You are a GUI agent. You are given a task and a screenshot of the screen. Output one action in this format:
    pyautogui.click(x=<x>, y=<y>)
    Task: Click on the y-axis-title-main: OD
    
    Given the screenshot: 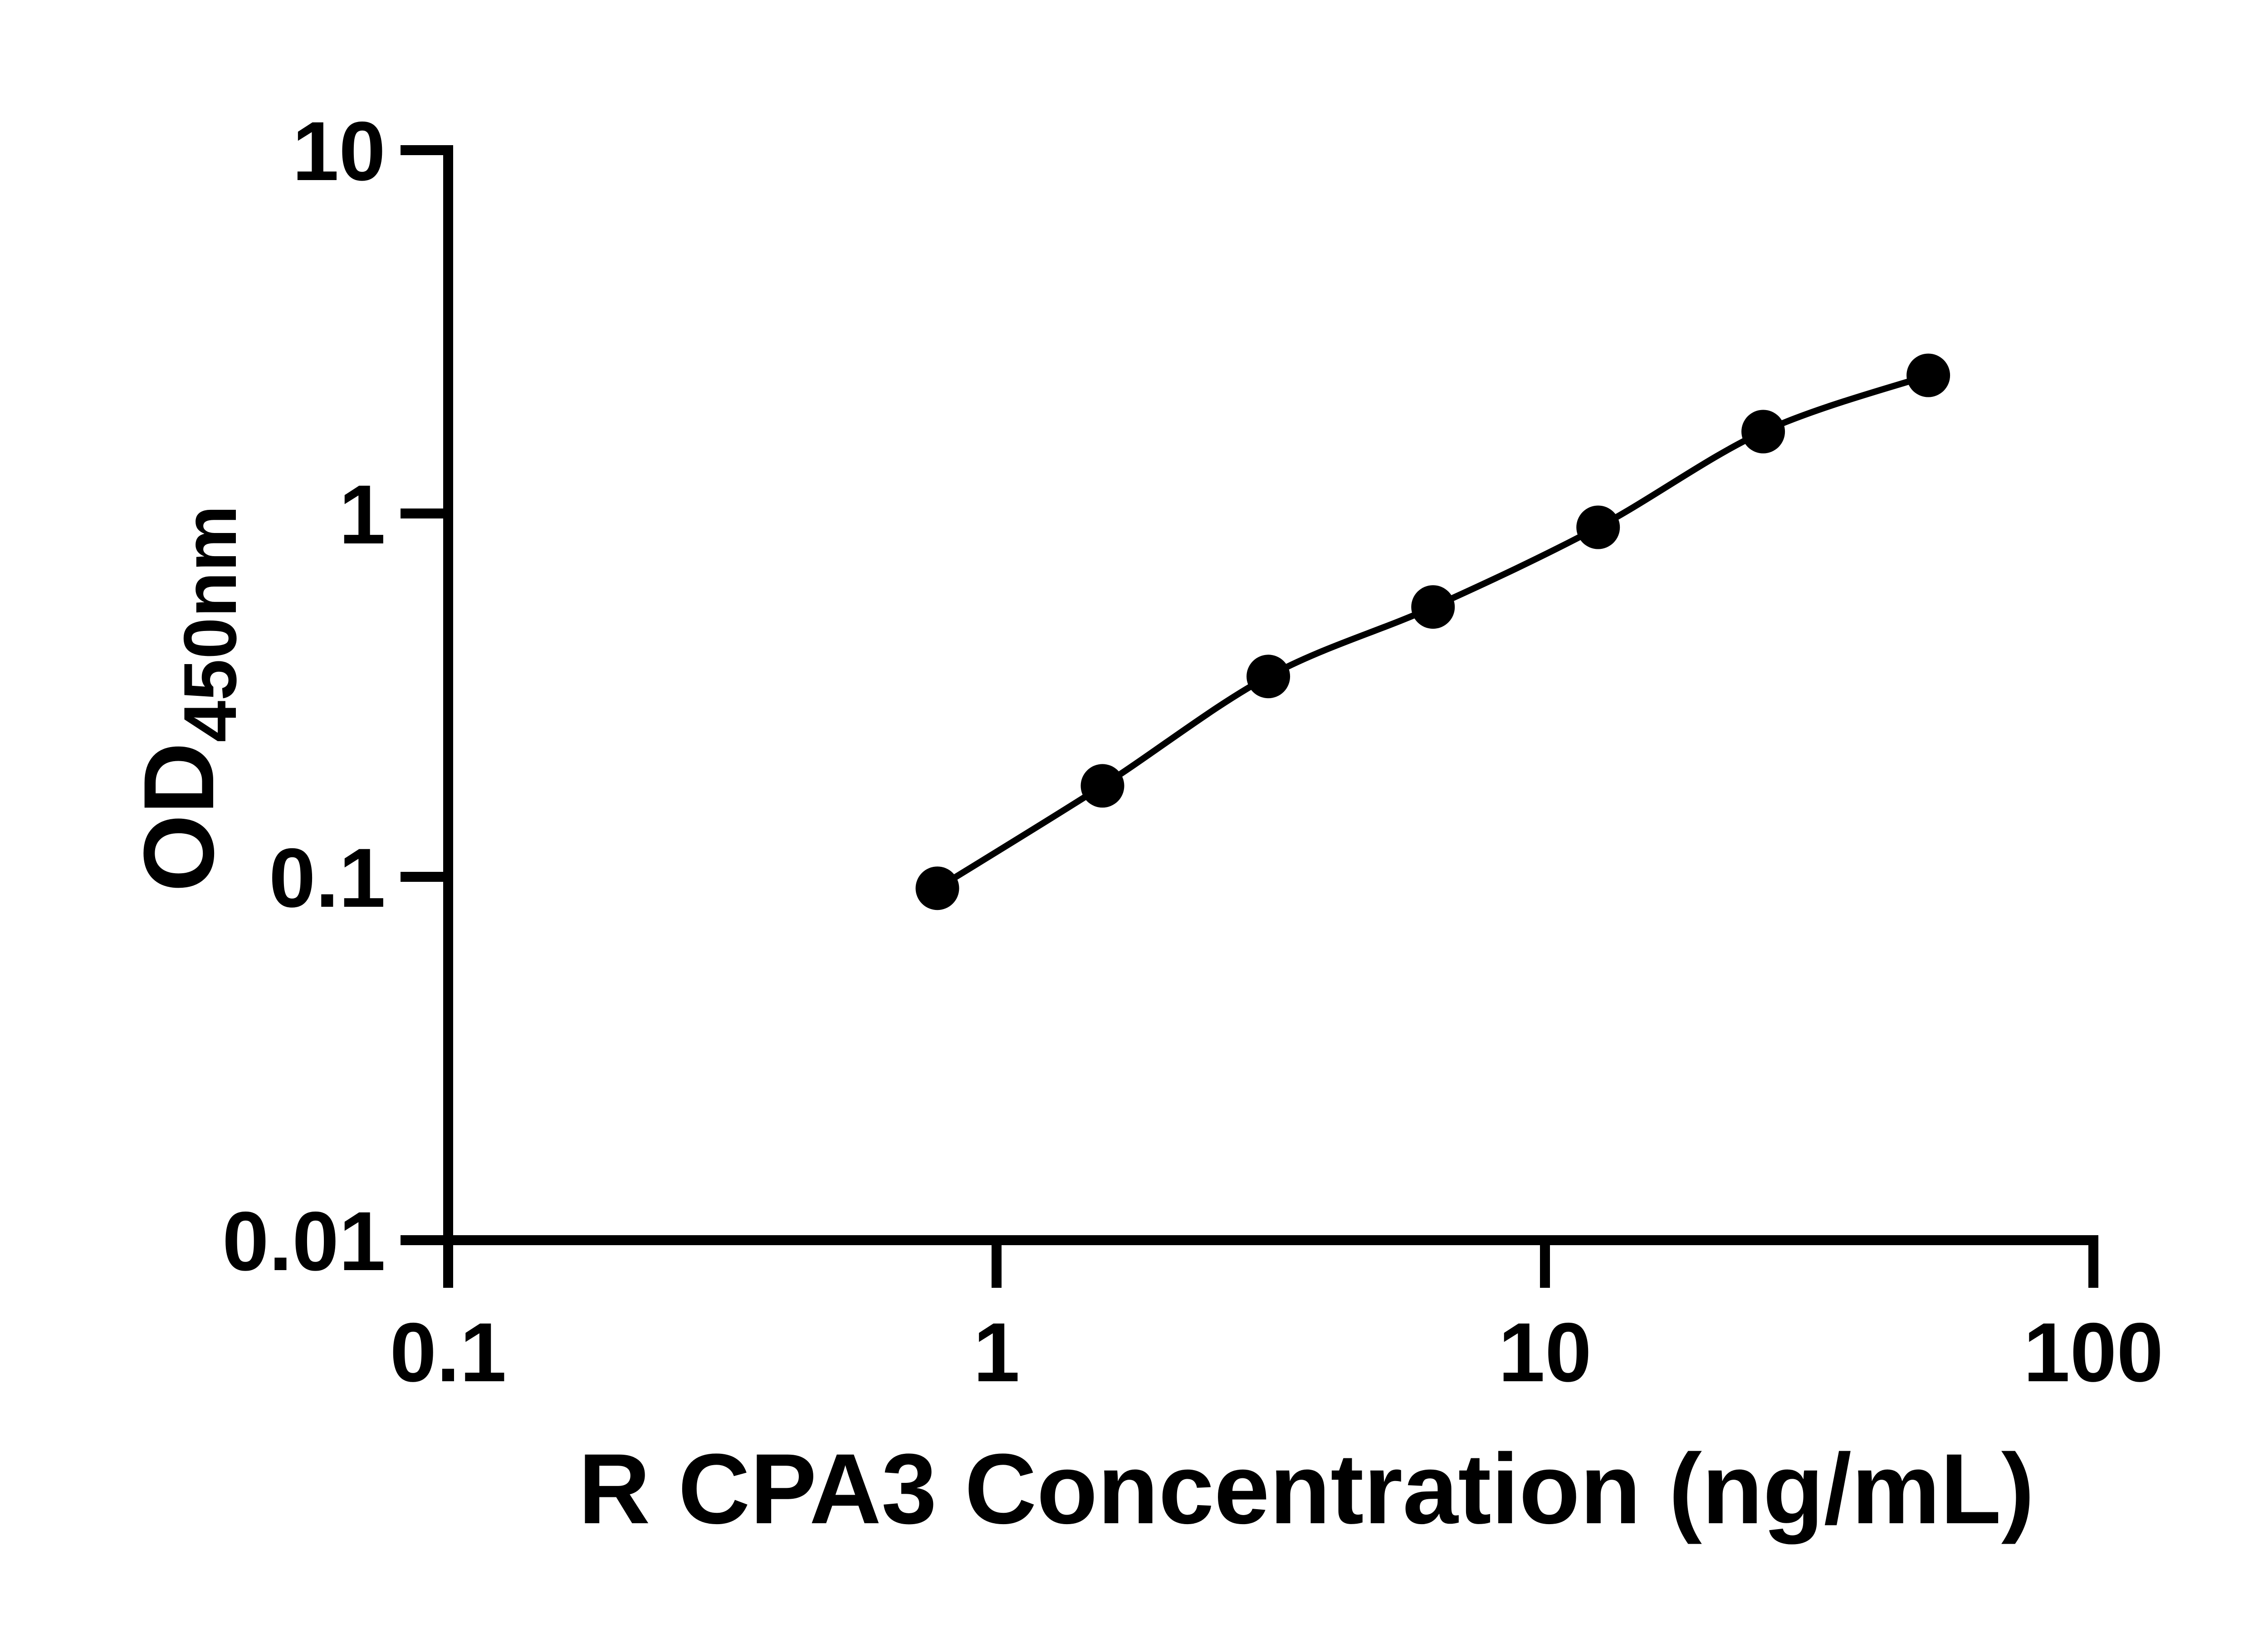 What is the action you would take?
    pyautogui.click(x=179, y=817)
    